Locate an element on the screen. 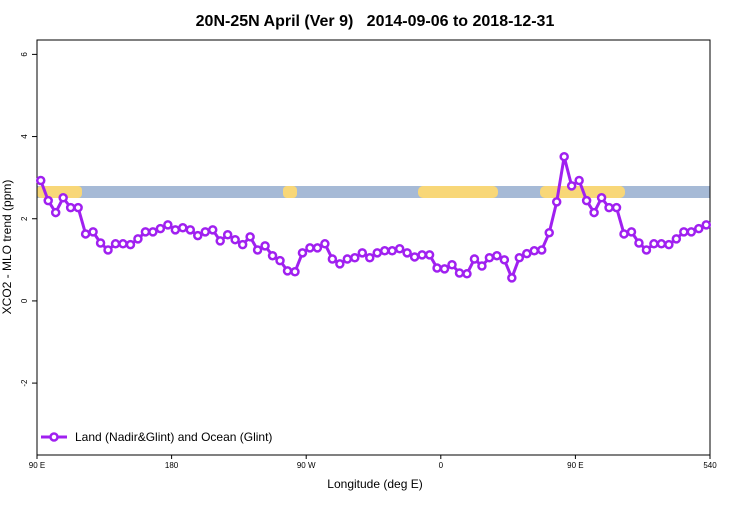 This screenshot has width=750, height=505. legend-label: Land (Nadir&Glint) and Ocean (Glint) is located at coordinates (173, 437).